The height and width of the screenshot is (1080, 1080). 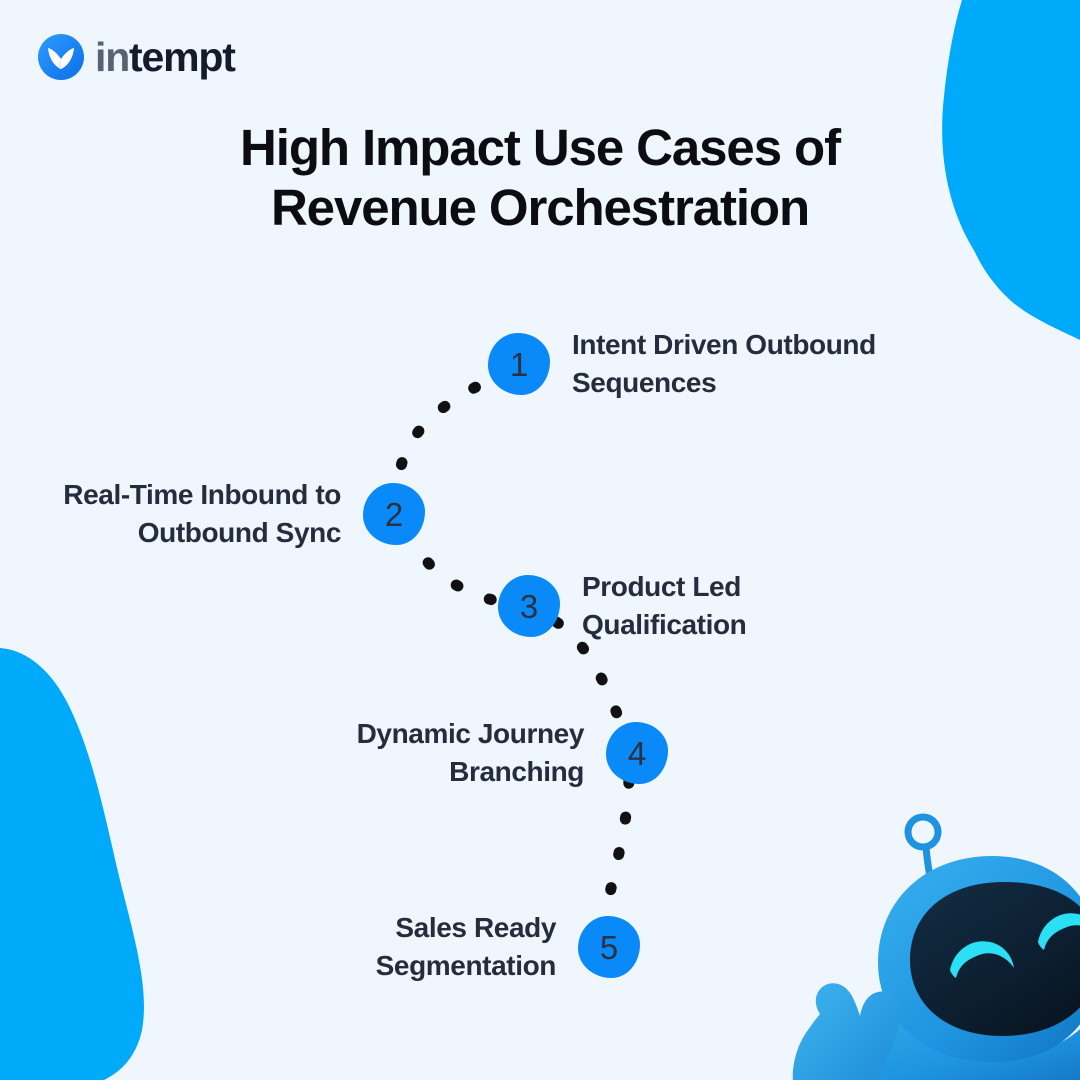 I want to click on flow-step-4: 4 Dynamic Journey Branching, so click(x=512, y=753).